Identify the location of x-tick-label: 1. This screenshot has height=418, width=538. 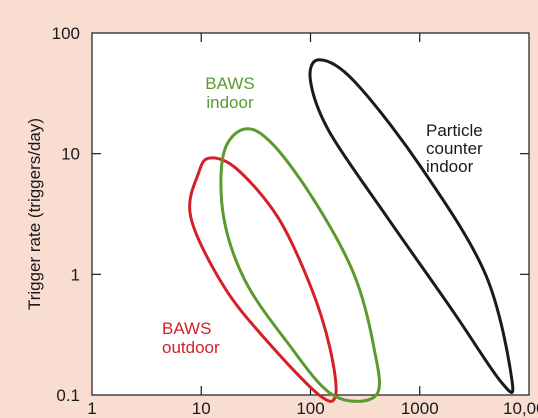
(91, 408).